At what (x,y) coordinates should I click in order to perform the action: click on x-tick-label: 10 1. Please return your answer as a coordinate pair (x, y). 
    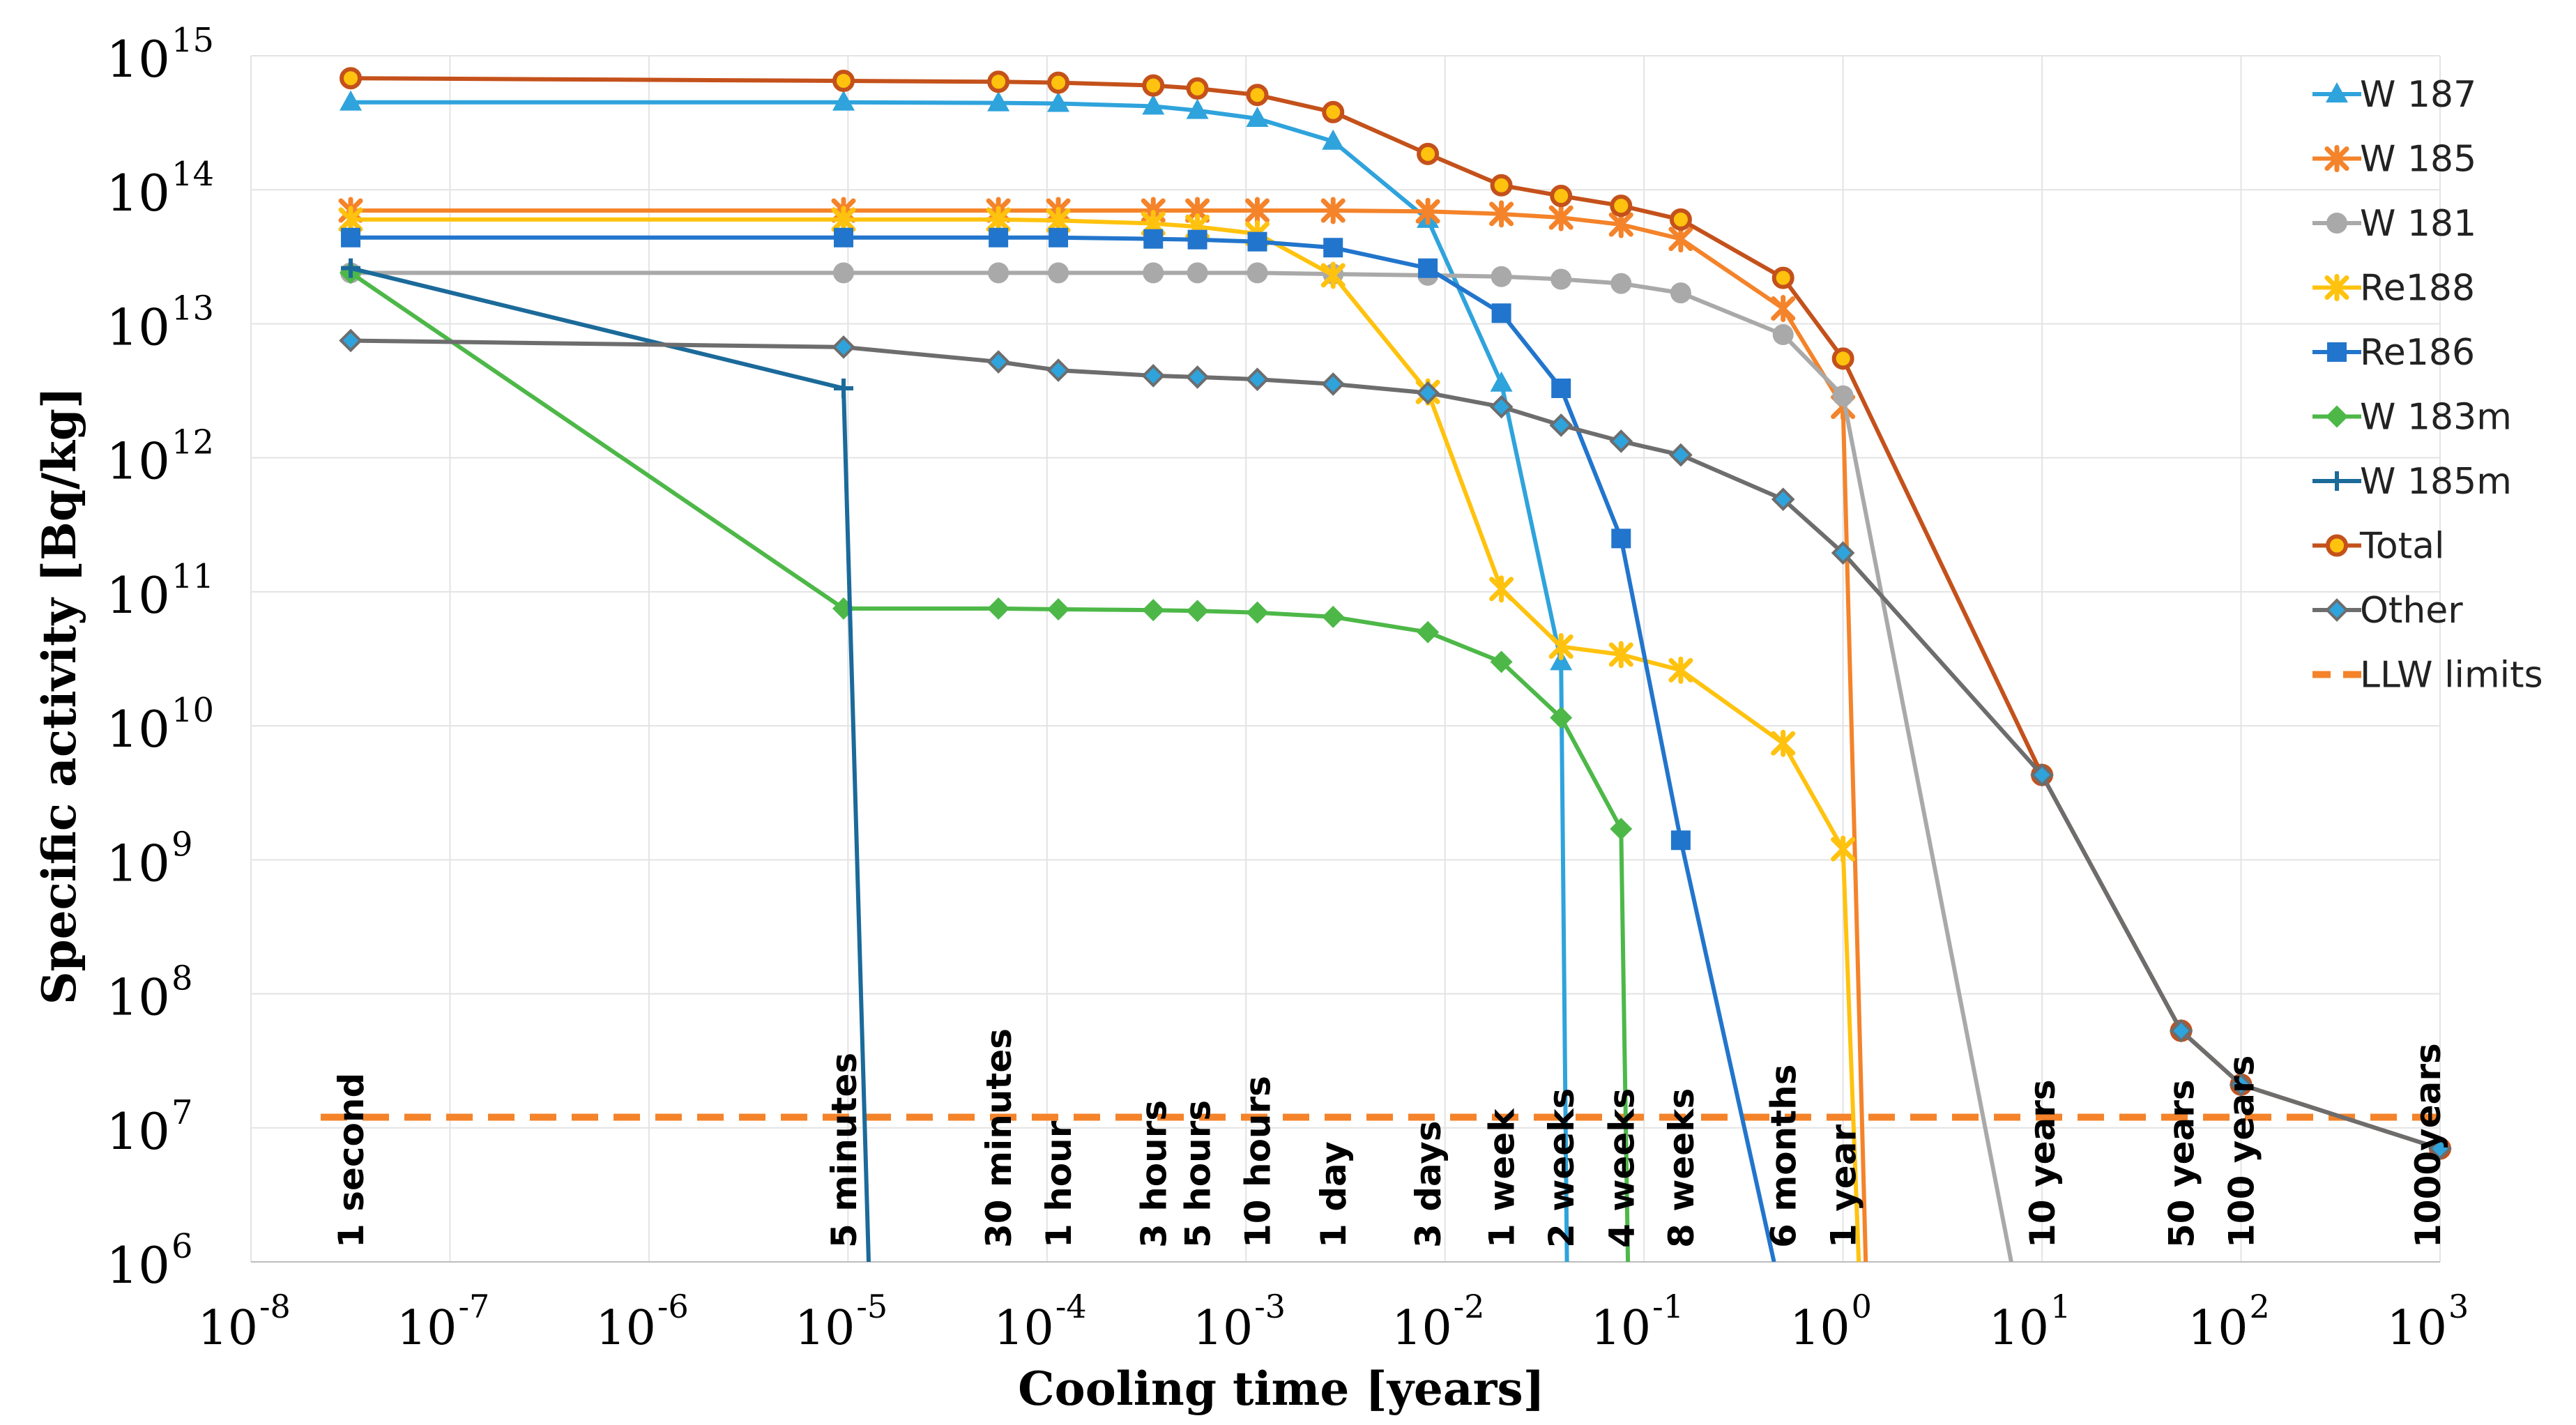
    Looking at the image, I should click on (2030, 1322).